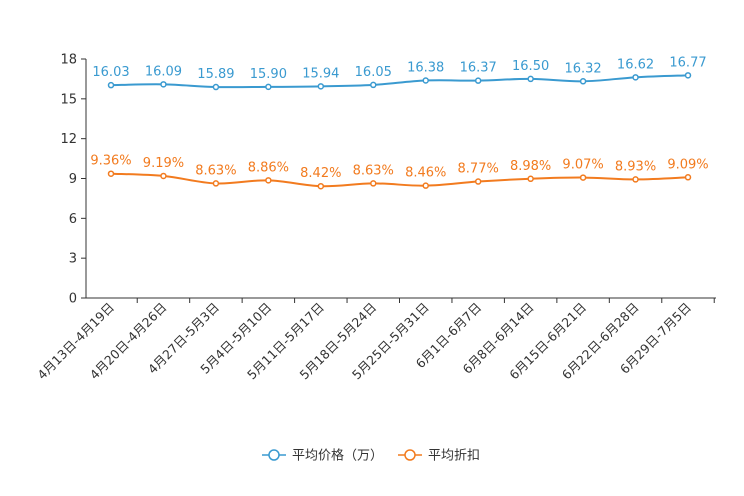 Image resolution: width=744 pixels, height=496 pixels. Describe the element at coordinates (73, 299) in the screenshot. I see `y-tick-label: 0` at that location.